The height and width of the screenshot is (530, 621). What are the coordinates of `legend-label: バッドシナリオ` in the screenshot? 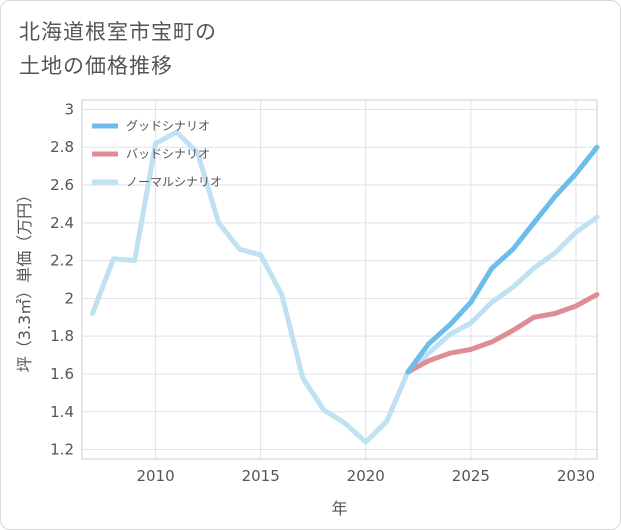 It's located at (168, 154).